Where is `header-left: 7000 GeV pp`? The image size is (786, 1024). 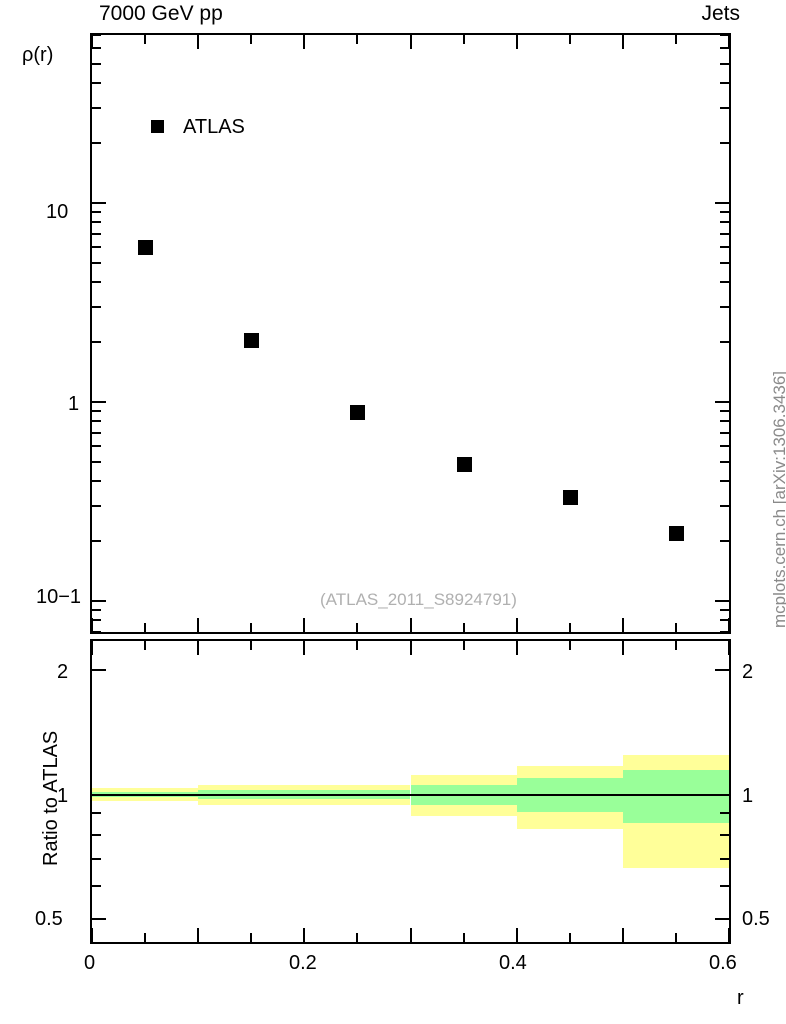
header-left: 7000 GeV pp is located at coordinates (161, 13).